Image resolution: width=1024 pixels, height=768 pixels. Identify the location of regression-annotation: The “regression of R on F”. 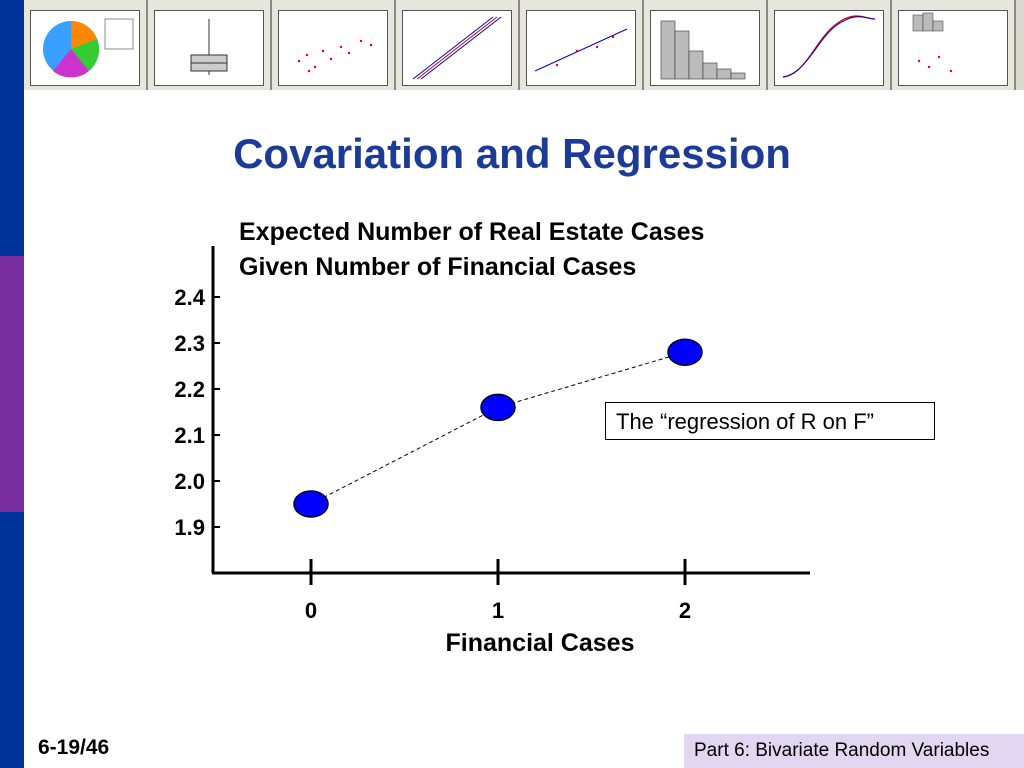
(770, 421).